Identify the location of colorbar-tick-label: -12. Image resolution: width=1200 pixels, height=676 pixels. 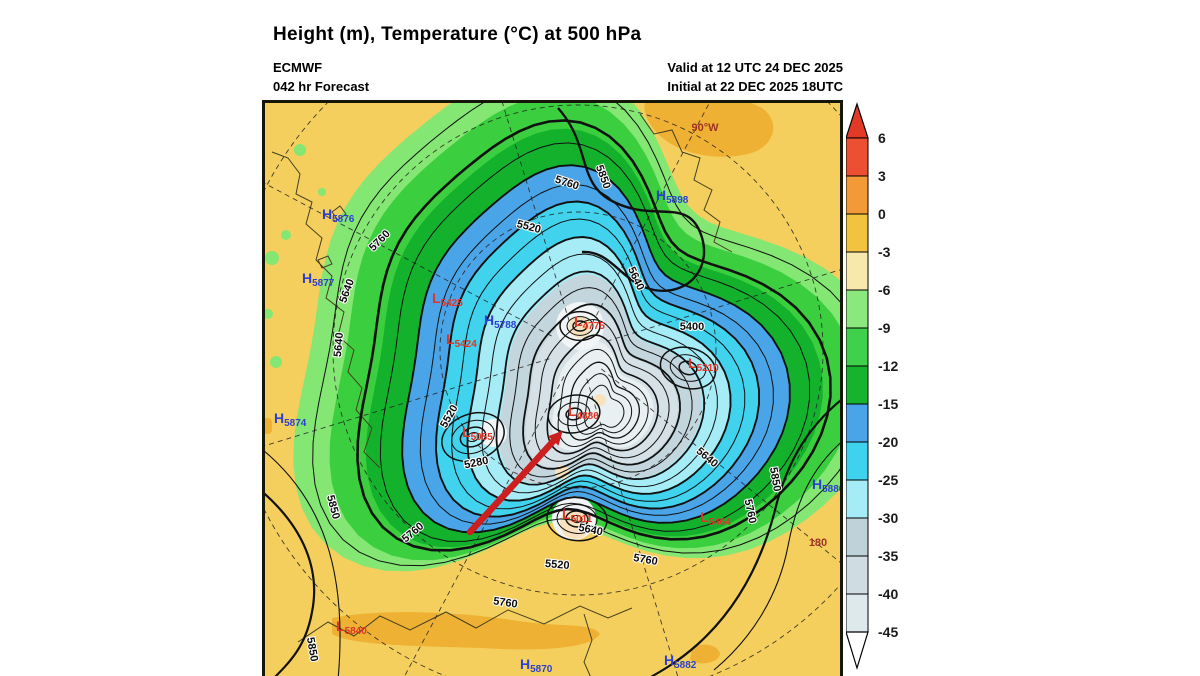
(888, 366).